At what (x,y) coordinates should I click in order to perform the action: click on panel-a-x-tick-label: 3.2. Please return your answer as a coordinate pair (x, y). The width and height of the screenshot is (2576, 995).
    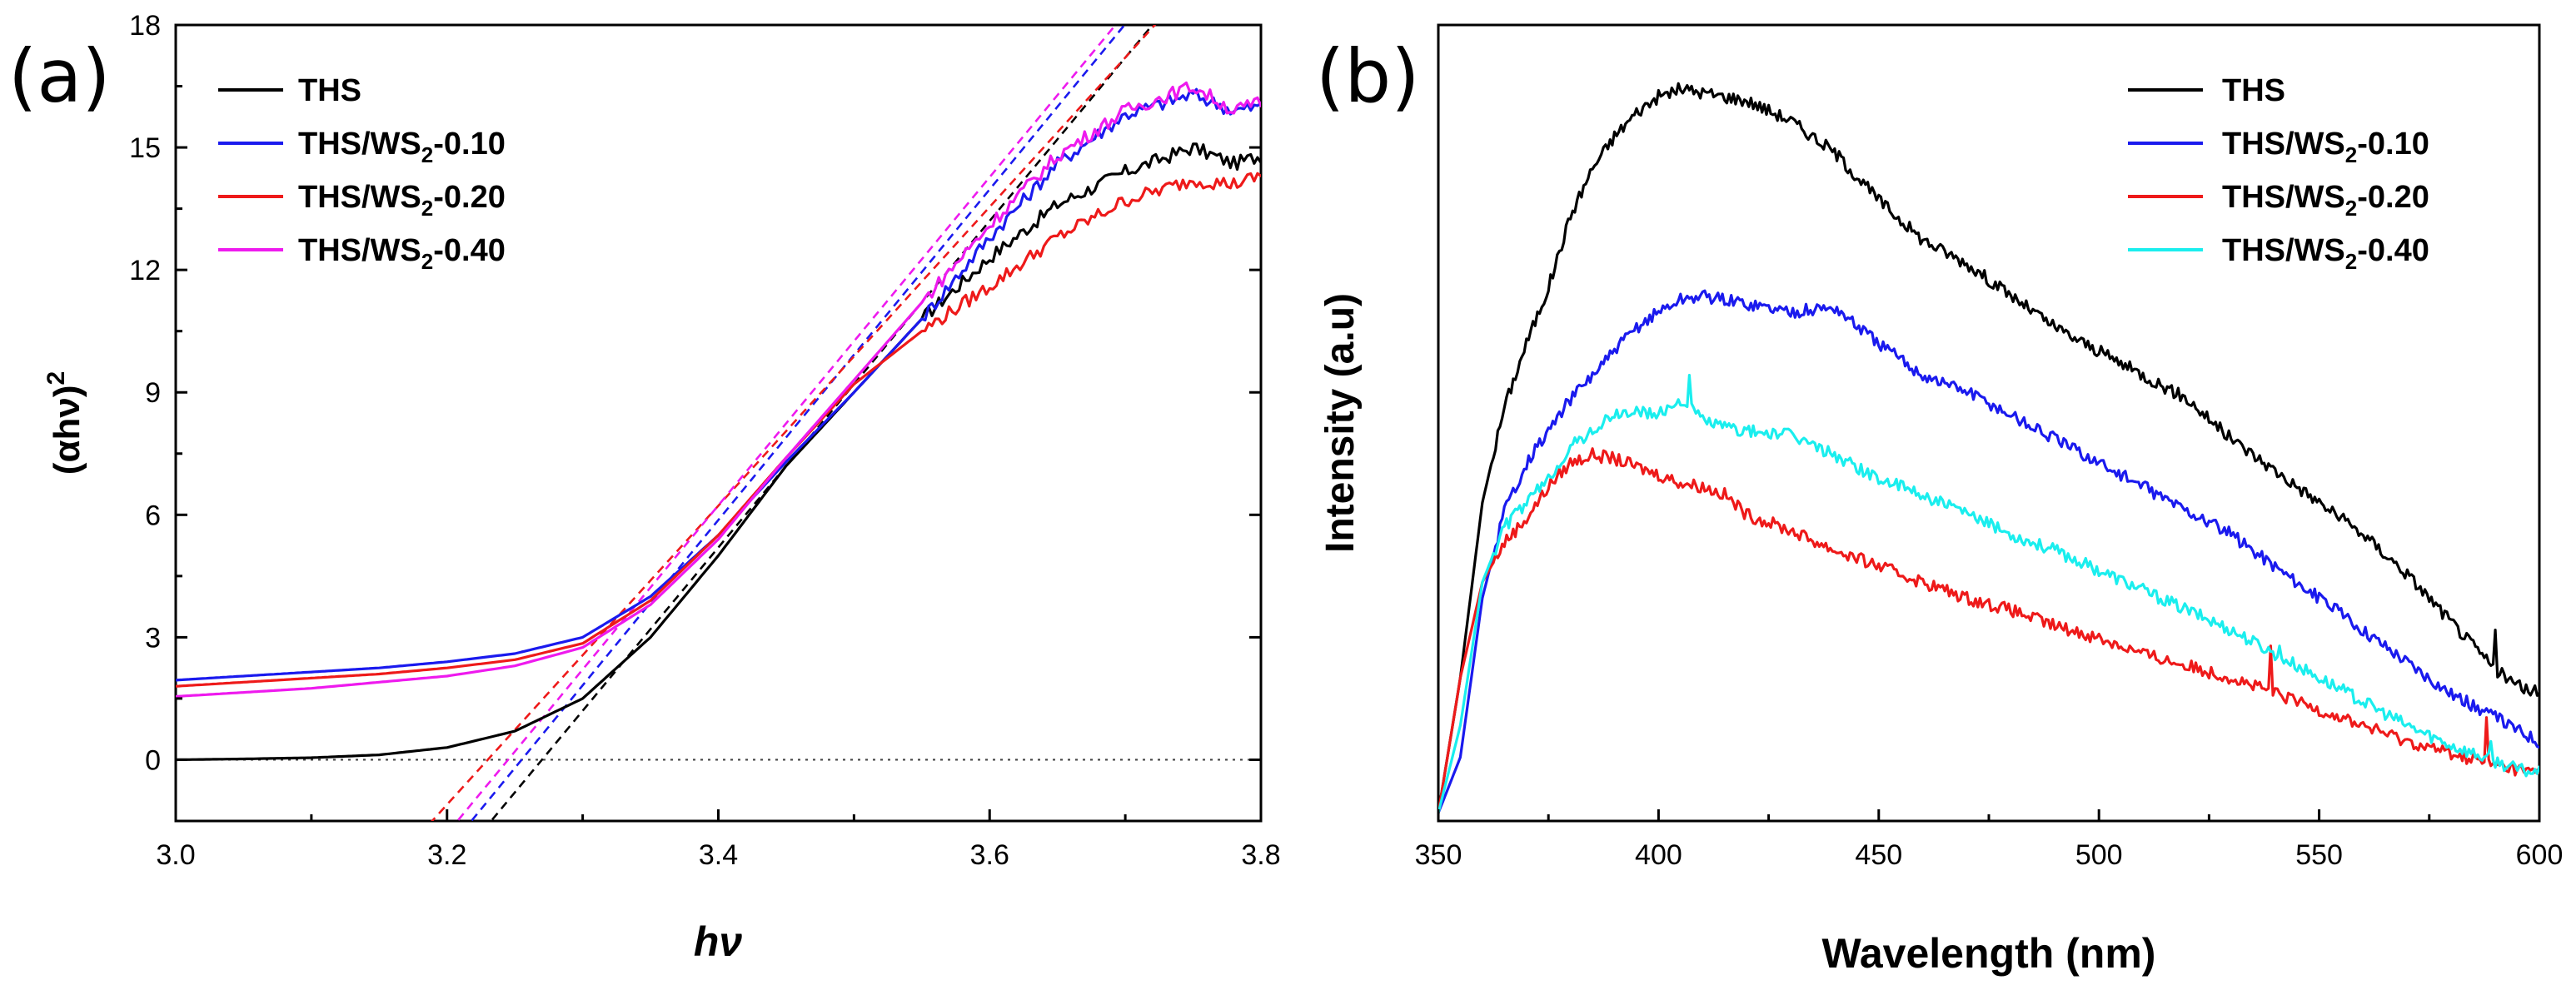
    Looking at the image, I should click on (447, 855).